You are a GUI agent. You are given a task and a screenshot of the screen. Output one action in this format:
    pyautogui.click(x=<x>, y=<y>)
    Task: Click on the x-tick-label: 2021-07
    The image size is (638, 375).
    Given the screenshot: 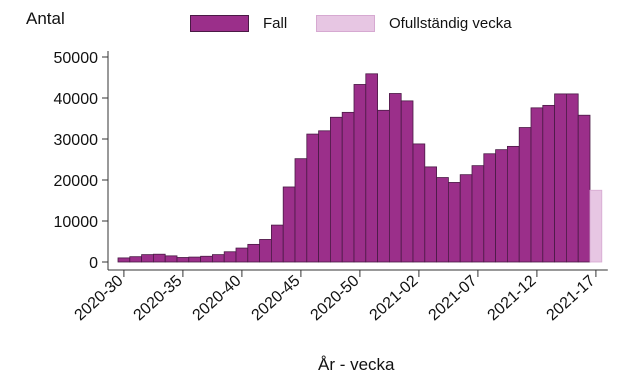 What is the action you would take?
    pyautogui.click(x=453, y=298)
    